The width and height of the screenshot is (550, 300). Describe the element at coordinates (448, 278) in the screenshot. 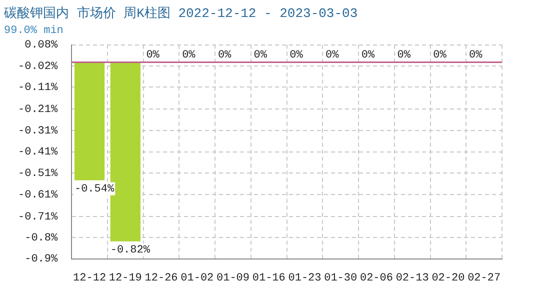

I see `x-tick-label: 02-20` at that location.